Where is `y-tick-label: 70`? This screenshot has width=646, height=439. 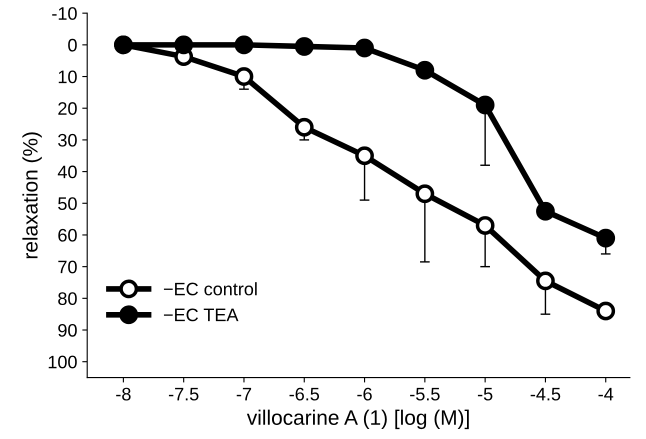
y-tick-label: 70 is located at coordinates (67, 267).